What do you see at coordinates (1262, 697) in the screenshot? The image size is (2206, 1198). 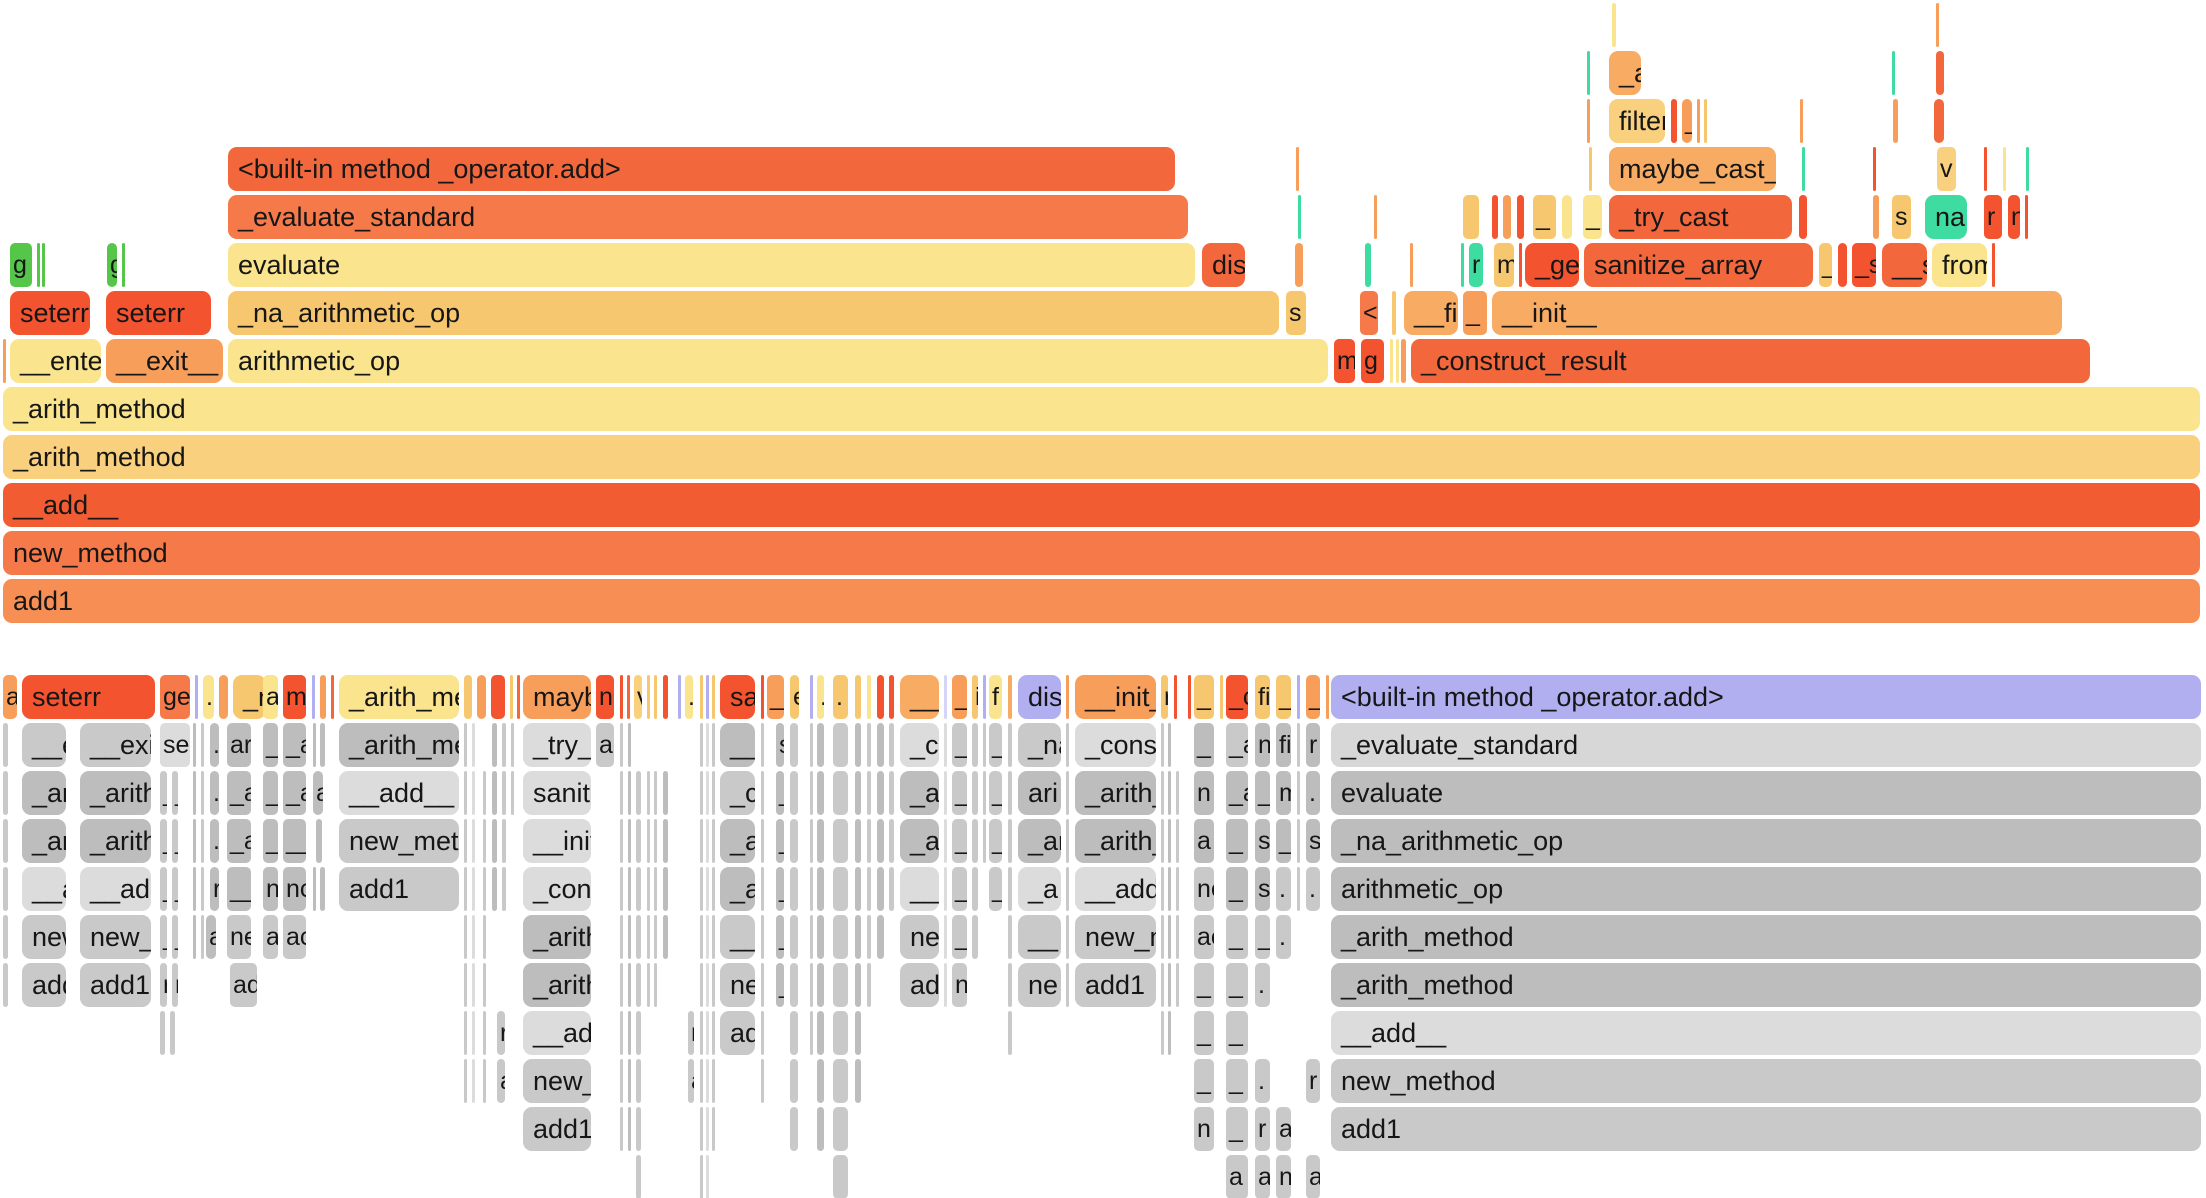 I see `flame-bar-fi: fi` at bounding box center [1262, 697].